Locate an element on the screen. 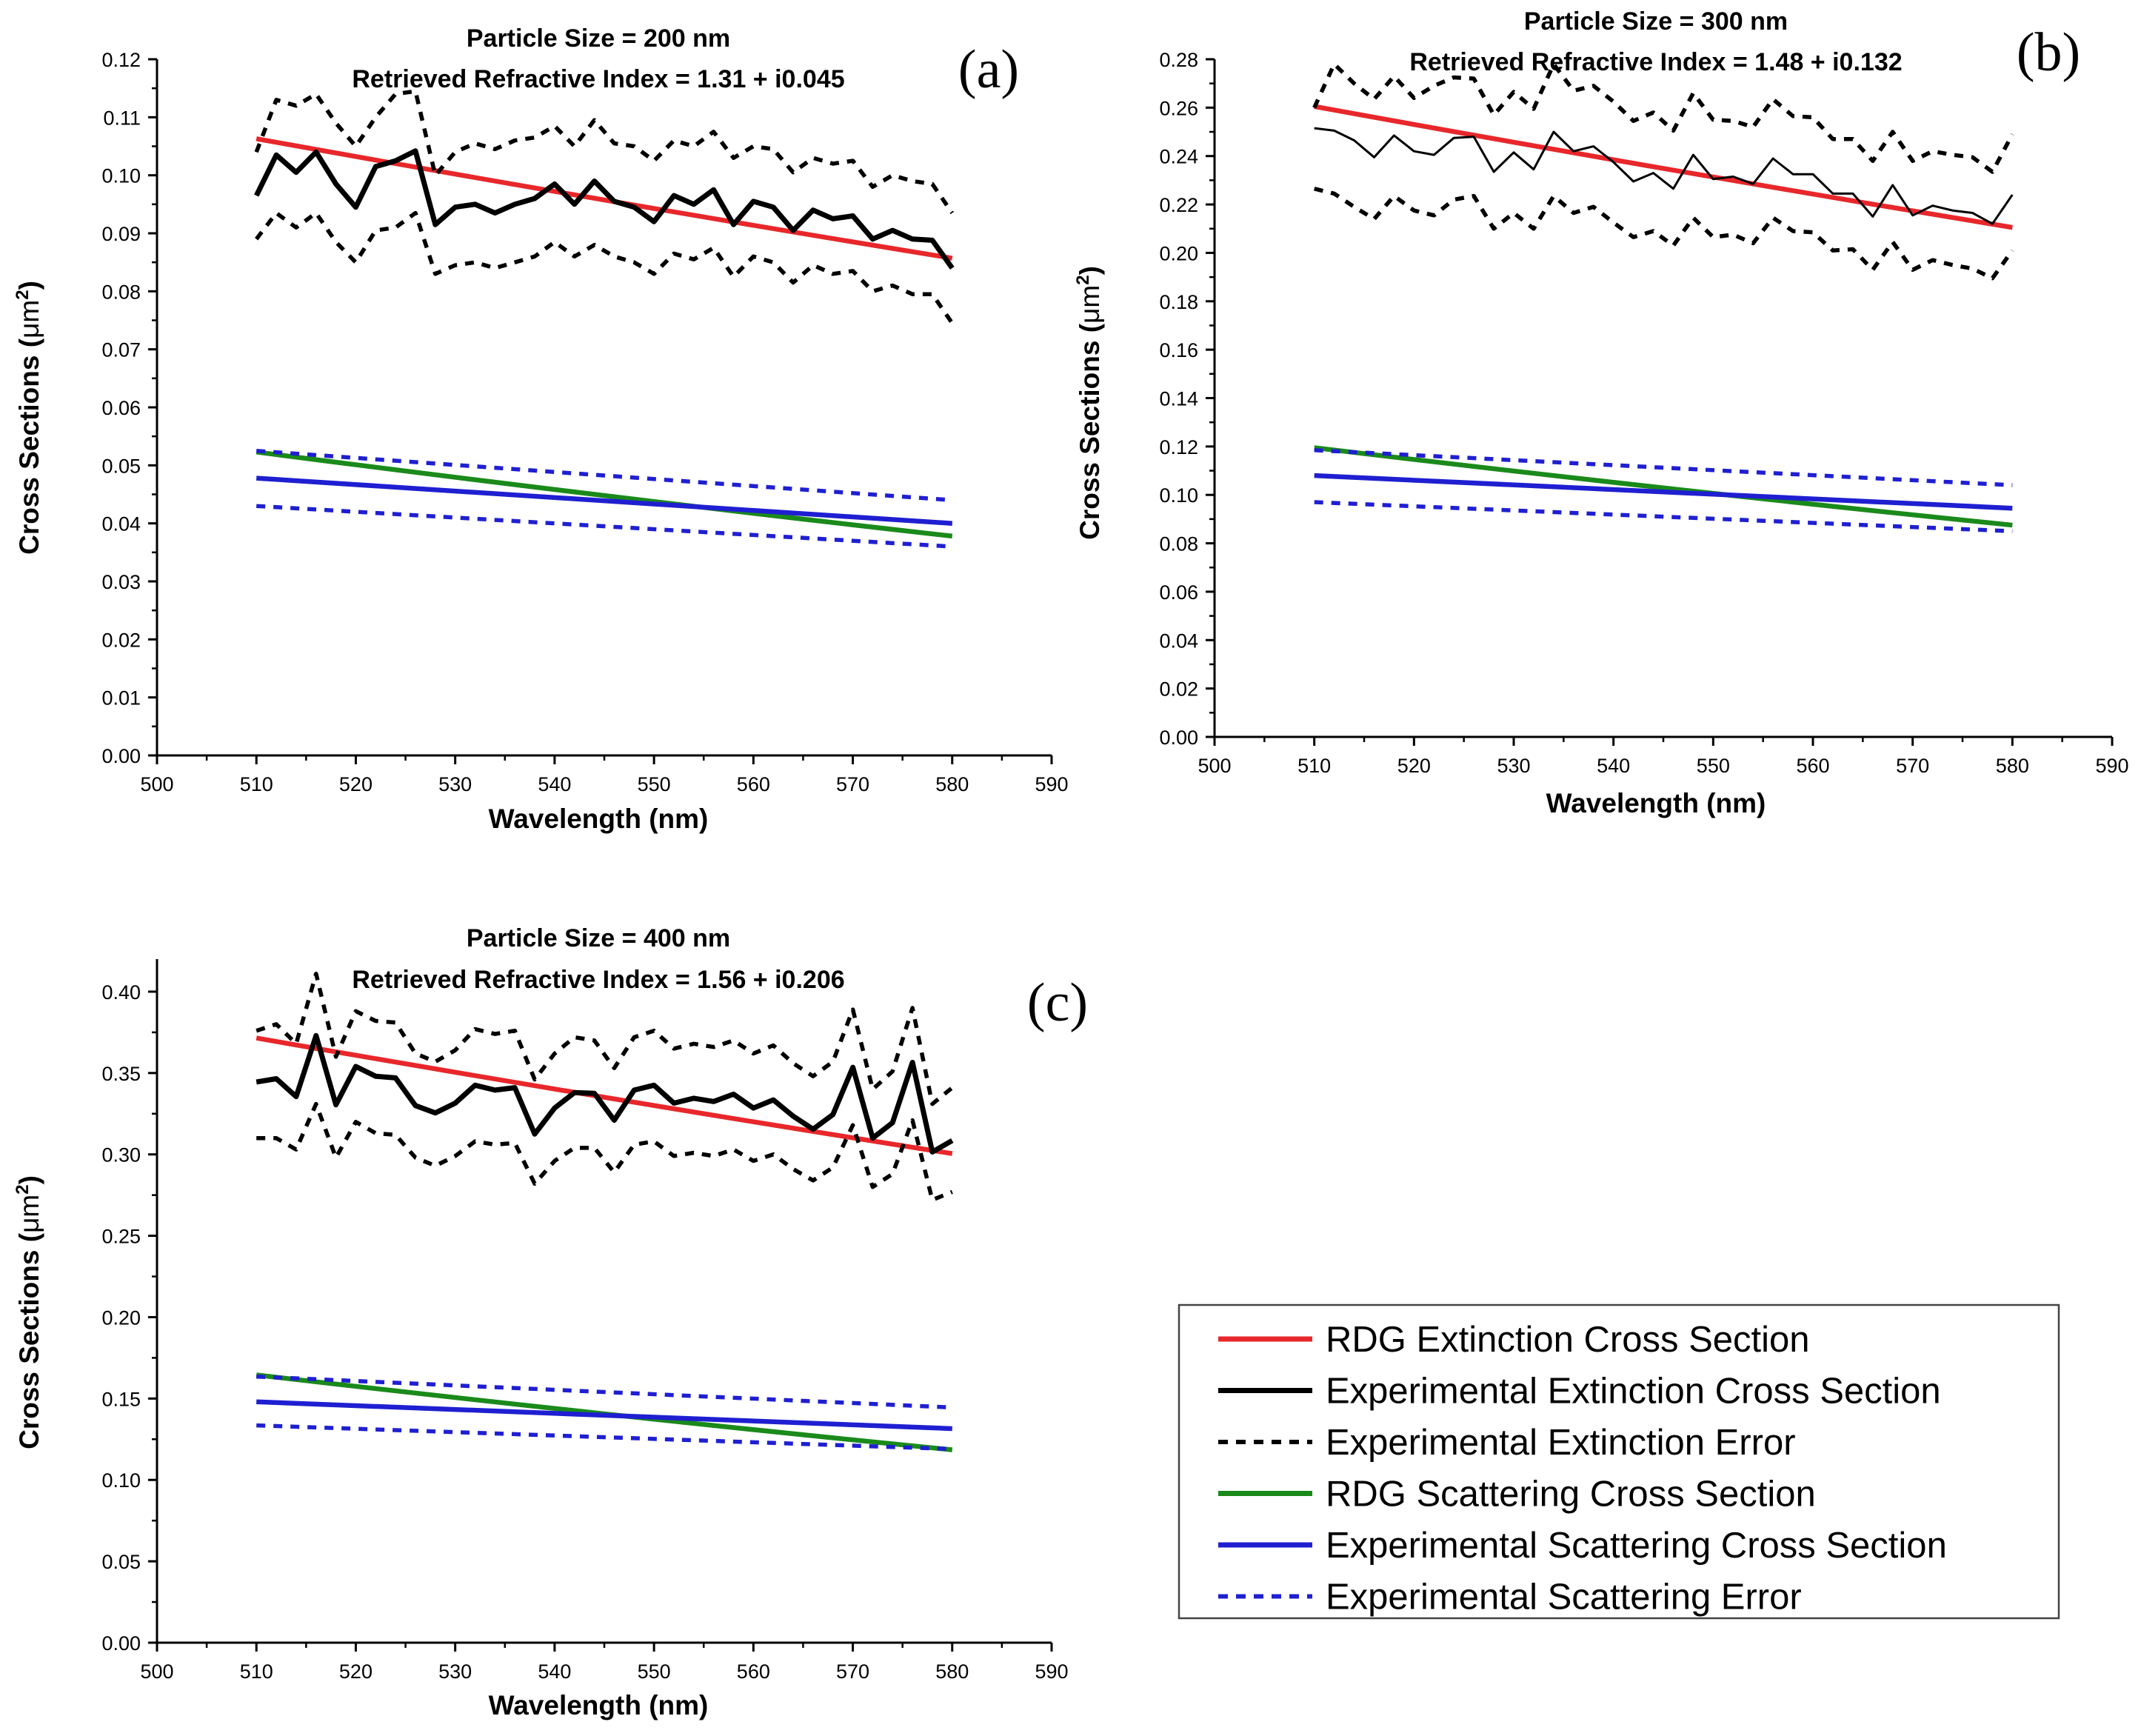 Image resolution: width=2141 pixels, height=1736 pixels. y-tick-label: 0.14 is located at coordinates (1179, 399).